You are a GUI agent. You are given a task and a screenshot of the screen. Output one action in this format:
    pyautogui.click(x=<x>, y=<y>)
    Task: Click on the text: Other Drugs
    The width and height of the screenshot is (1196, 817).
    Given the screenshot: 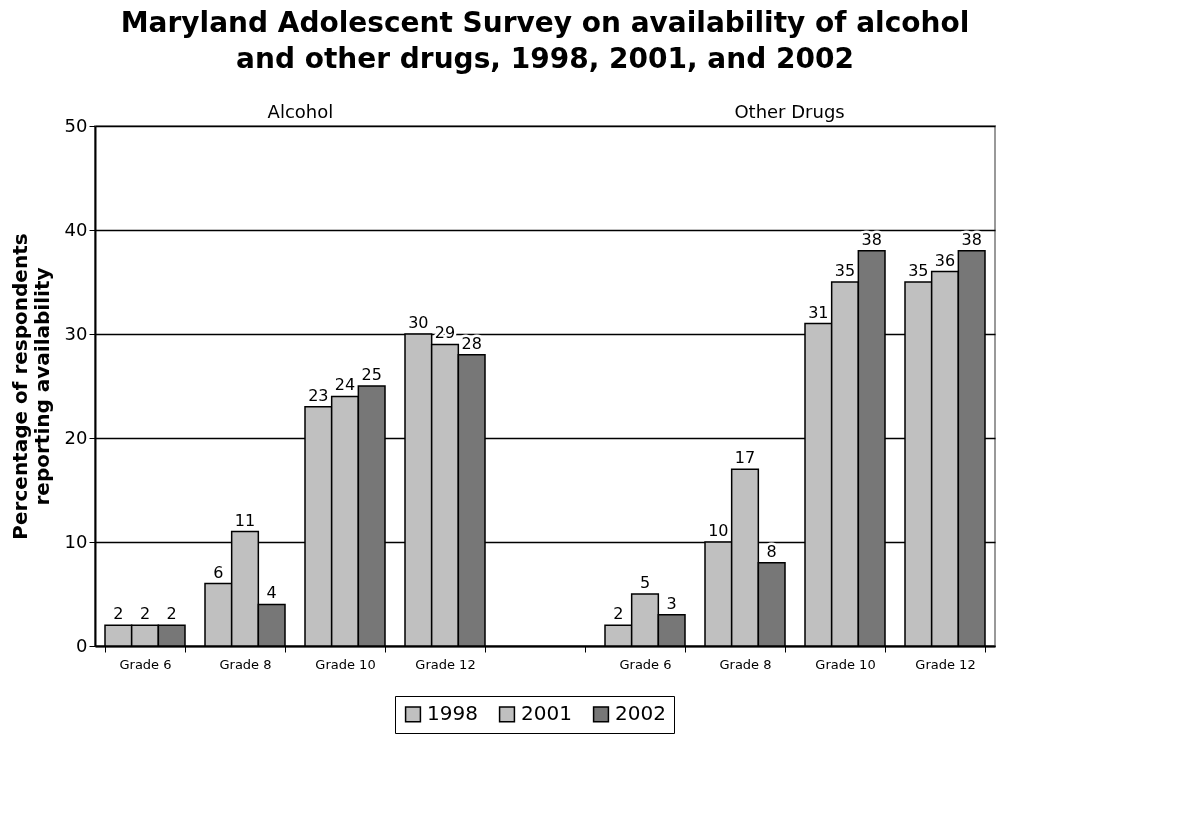 What is the action you would take?
    pyautogui.click(x=789, y=111)
    